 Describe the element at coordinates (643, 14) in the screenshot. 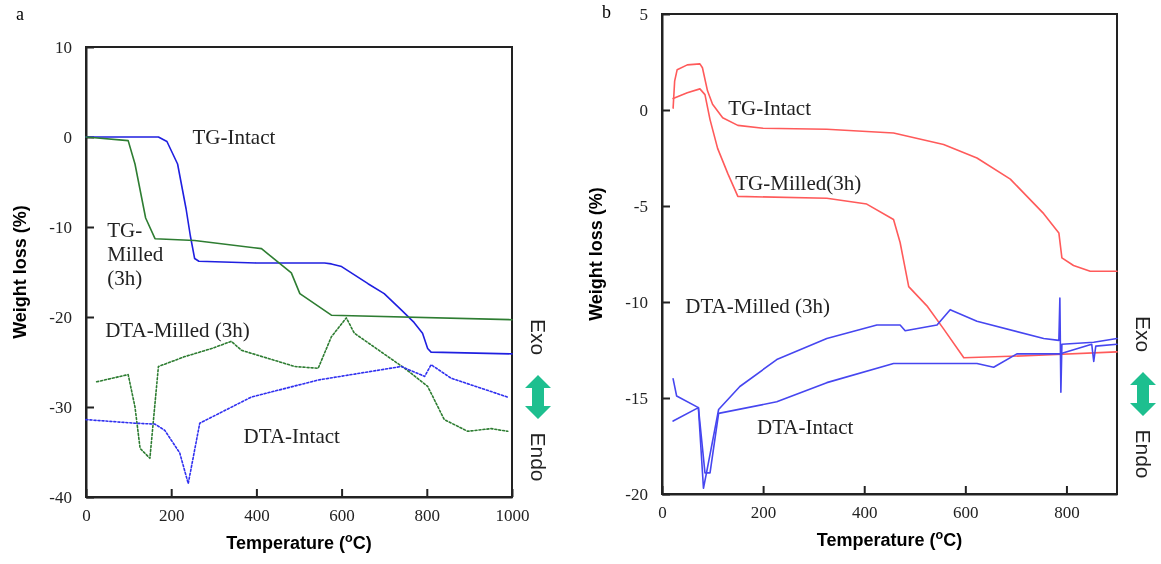

I see `y-tick-label: 5` at that location.